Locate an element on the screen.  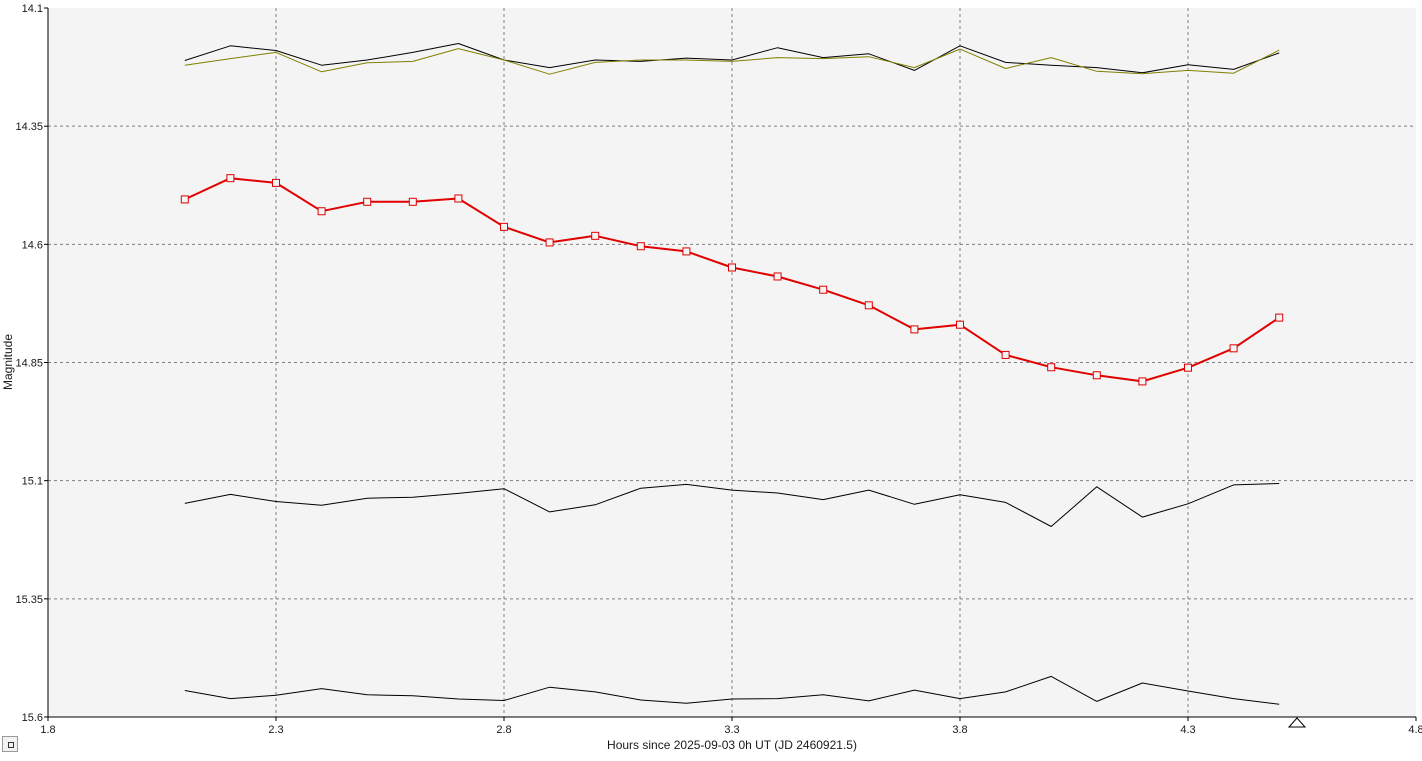
y-tick-label: 15.6 is located at coordinates (32, 718).